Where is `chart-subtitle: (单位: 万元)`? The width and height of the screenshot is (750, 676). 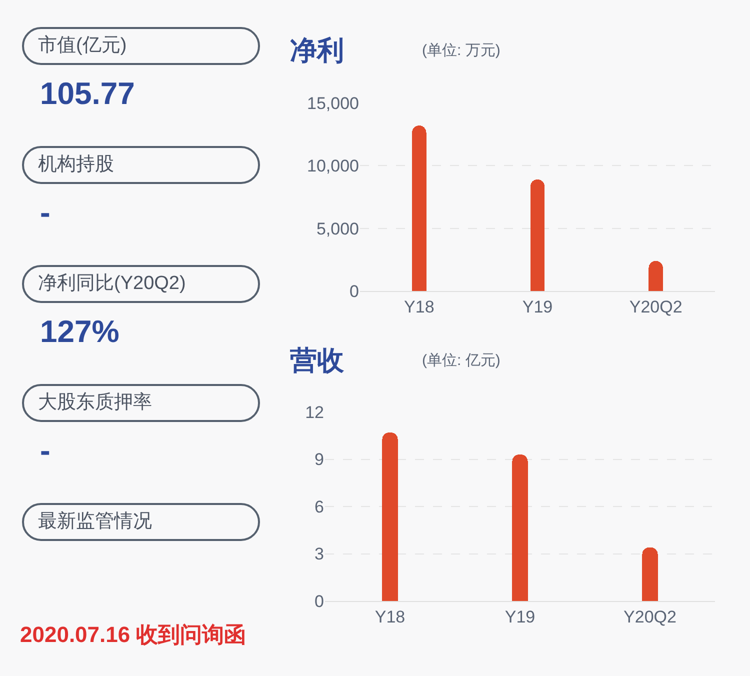
chart-subtitle: (单位: 万元) is located at coordinates (461, 50).